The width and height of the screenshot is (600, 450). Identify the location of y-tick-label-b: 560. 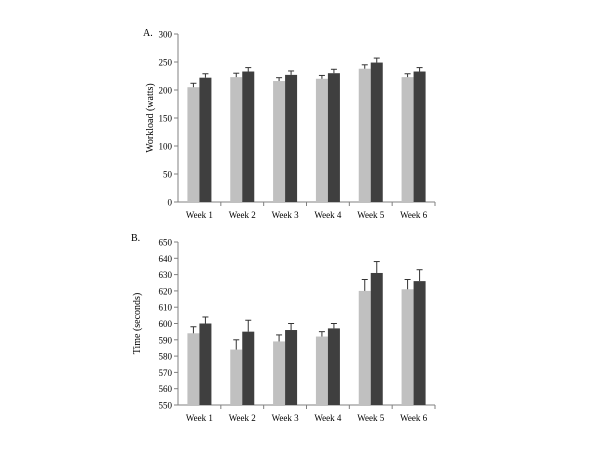
(166, 389).